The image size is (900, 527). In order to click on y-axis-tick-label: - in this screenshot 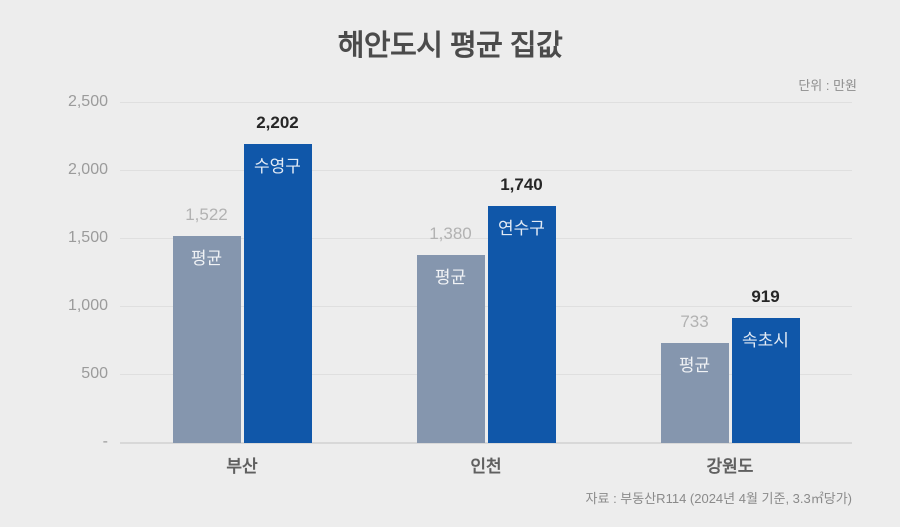, I will do `click(105, 441)`.